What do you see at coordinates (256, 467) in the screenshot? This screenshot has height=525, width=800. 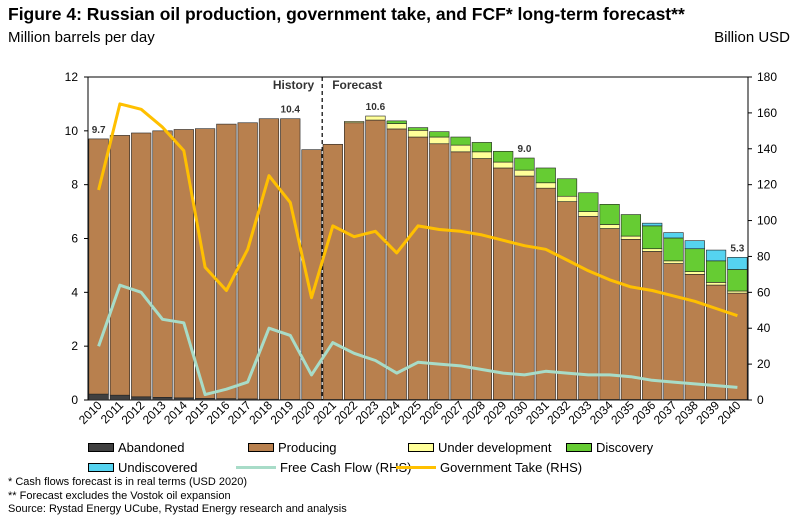 I see `legend-line-fcf` at bounding box center [256, 467].